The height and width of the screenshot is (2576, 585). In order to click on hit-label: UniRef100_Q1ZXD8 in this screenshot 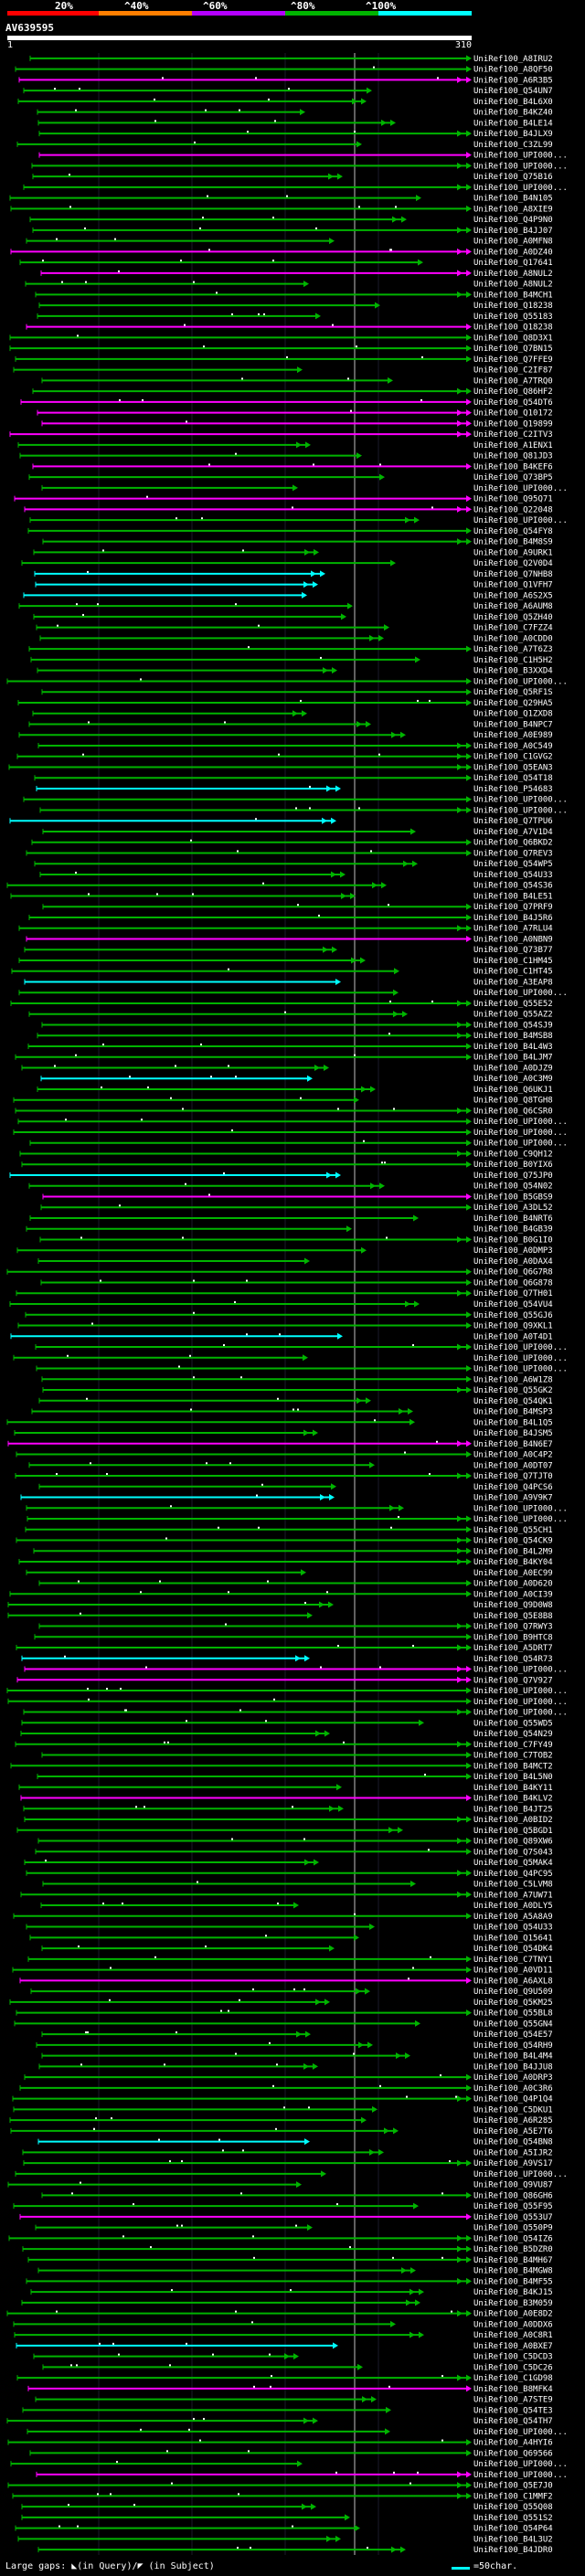, I will do `click(513, 714)`.